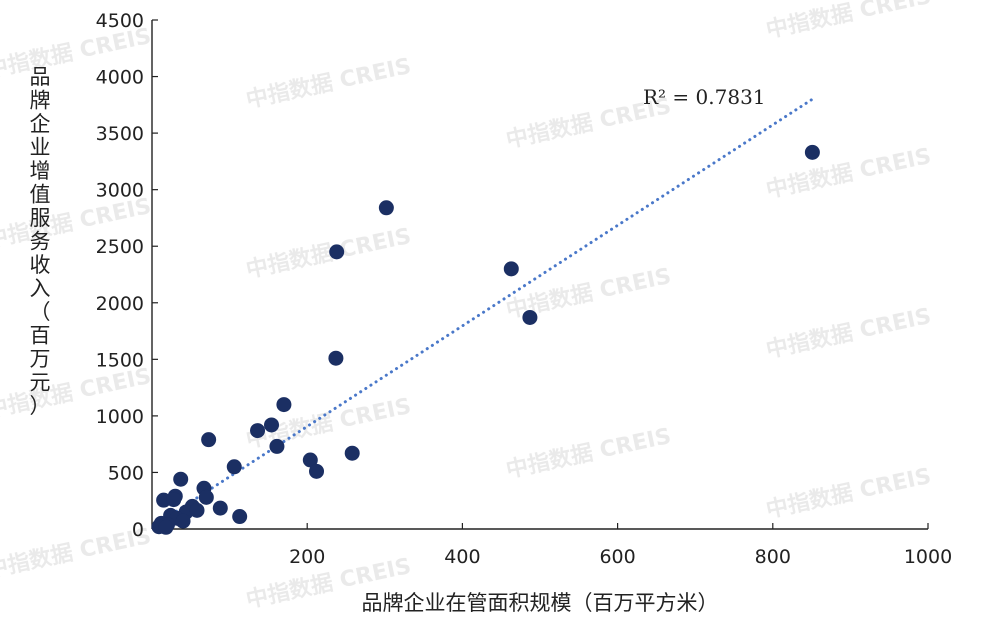  I want to click on y-tick-label: 4000, so click(120, 78).